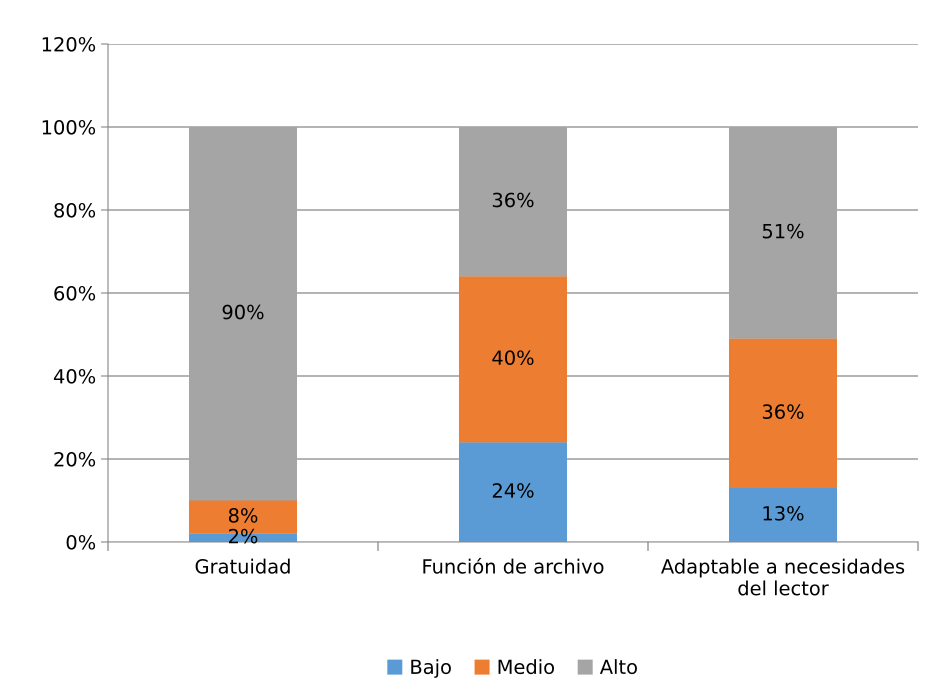  What do you see at coordinates (243, 566) in the screenshot?
I see `x-tick-label: Gratuidad` at bounding box center [243, 566].